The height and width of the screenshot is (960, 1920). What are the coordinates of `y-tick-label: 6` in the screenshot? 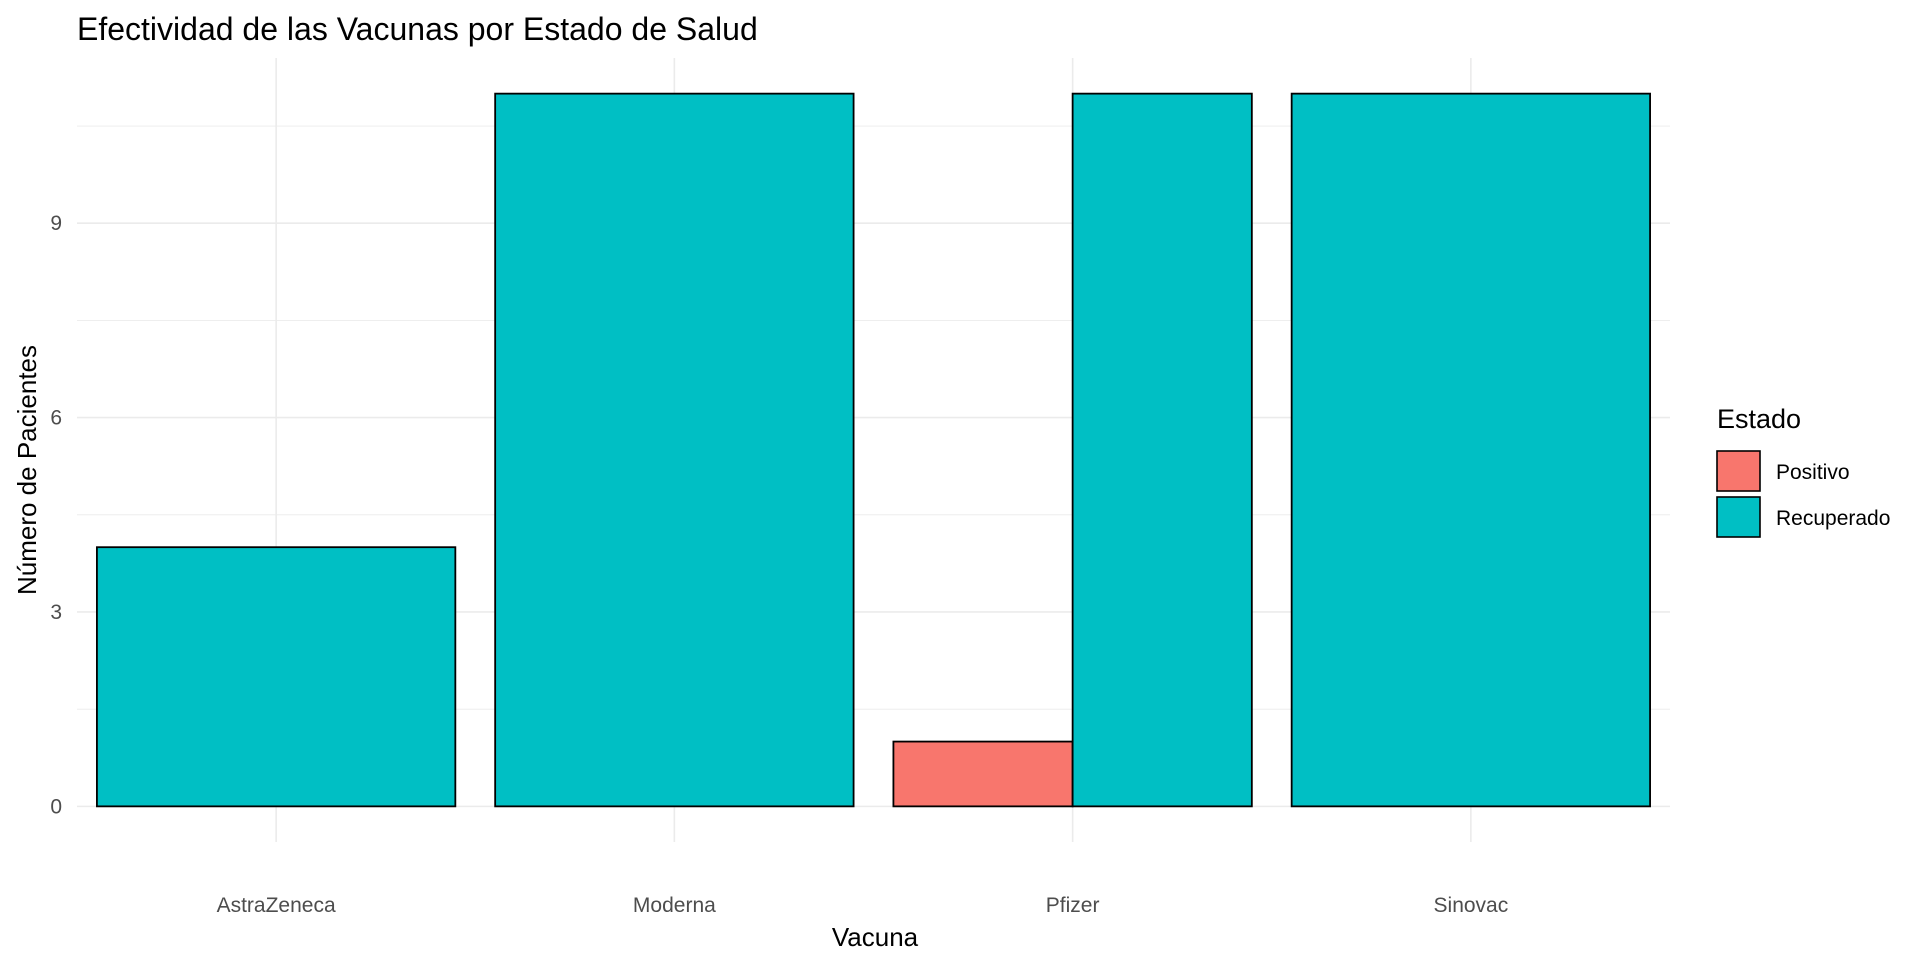 It's located at (56, 418).